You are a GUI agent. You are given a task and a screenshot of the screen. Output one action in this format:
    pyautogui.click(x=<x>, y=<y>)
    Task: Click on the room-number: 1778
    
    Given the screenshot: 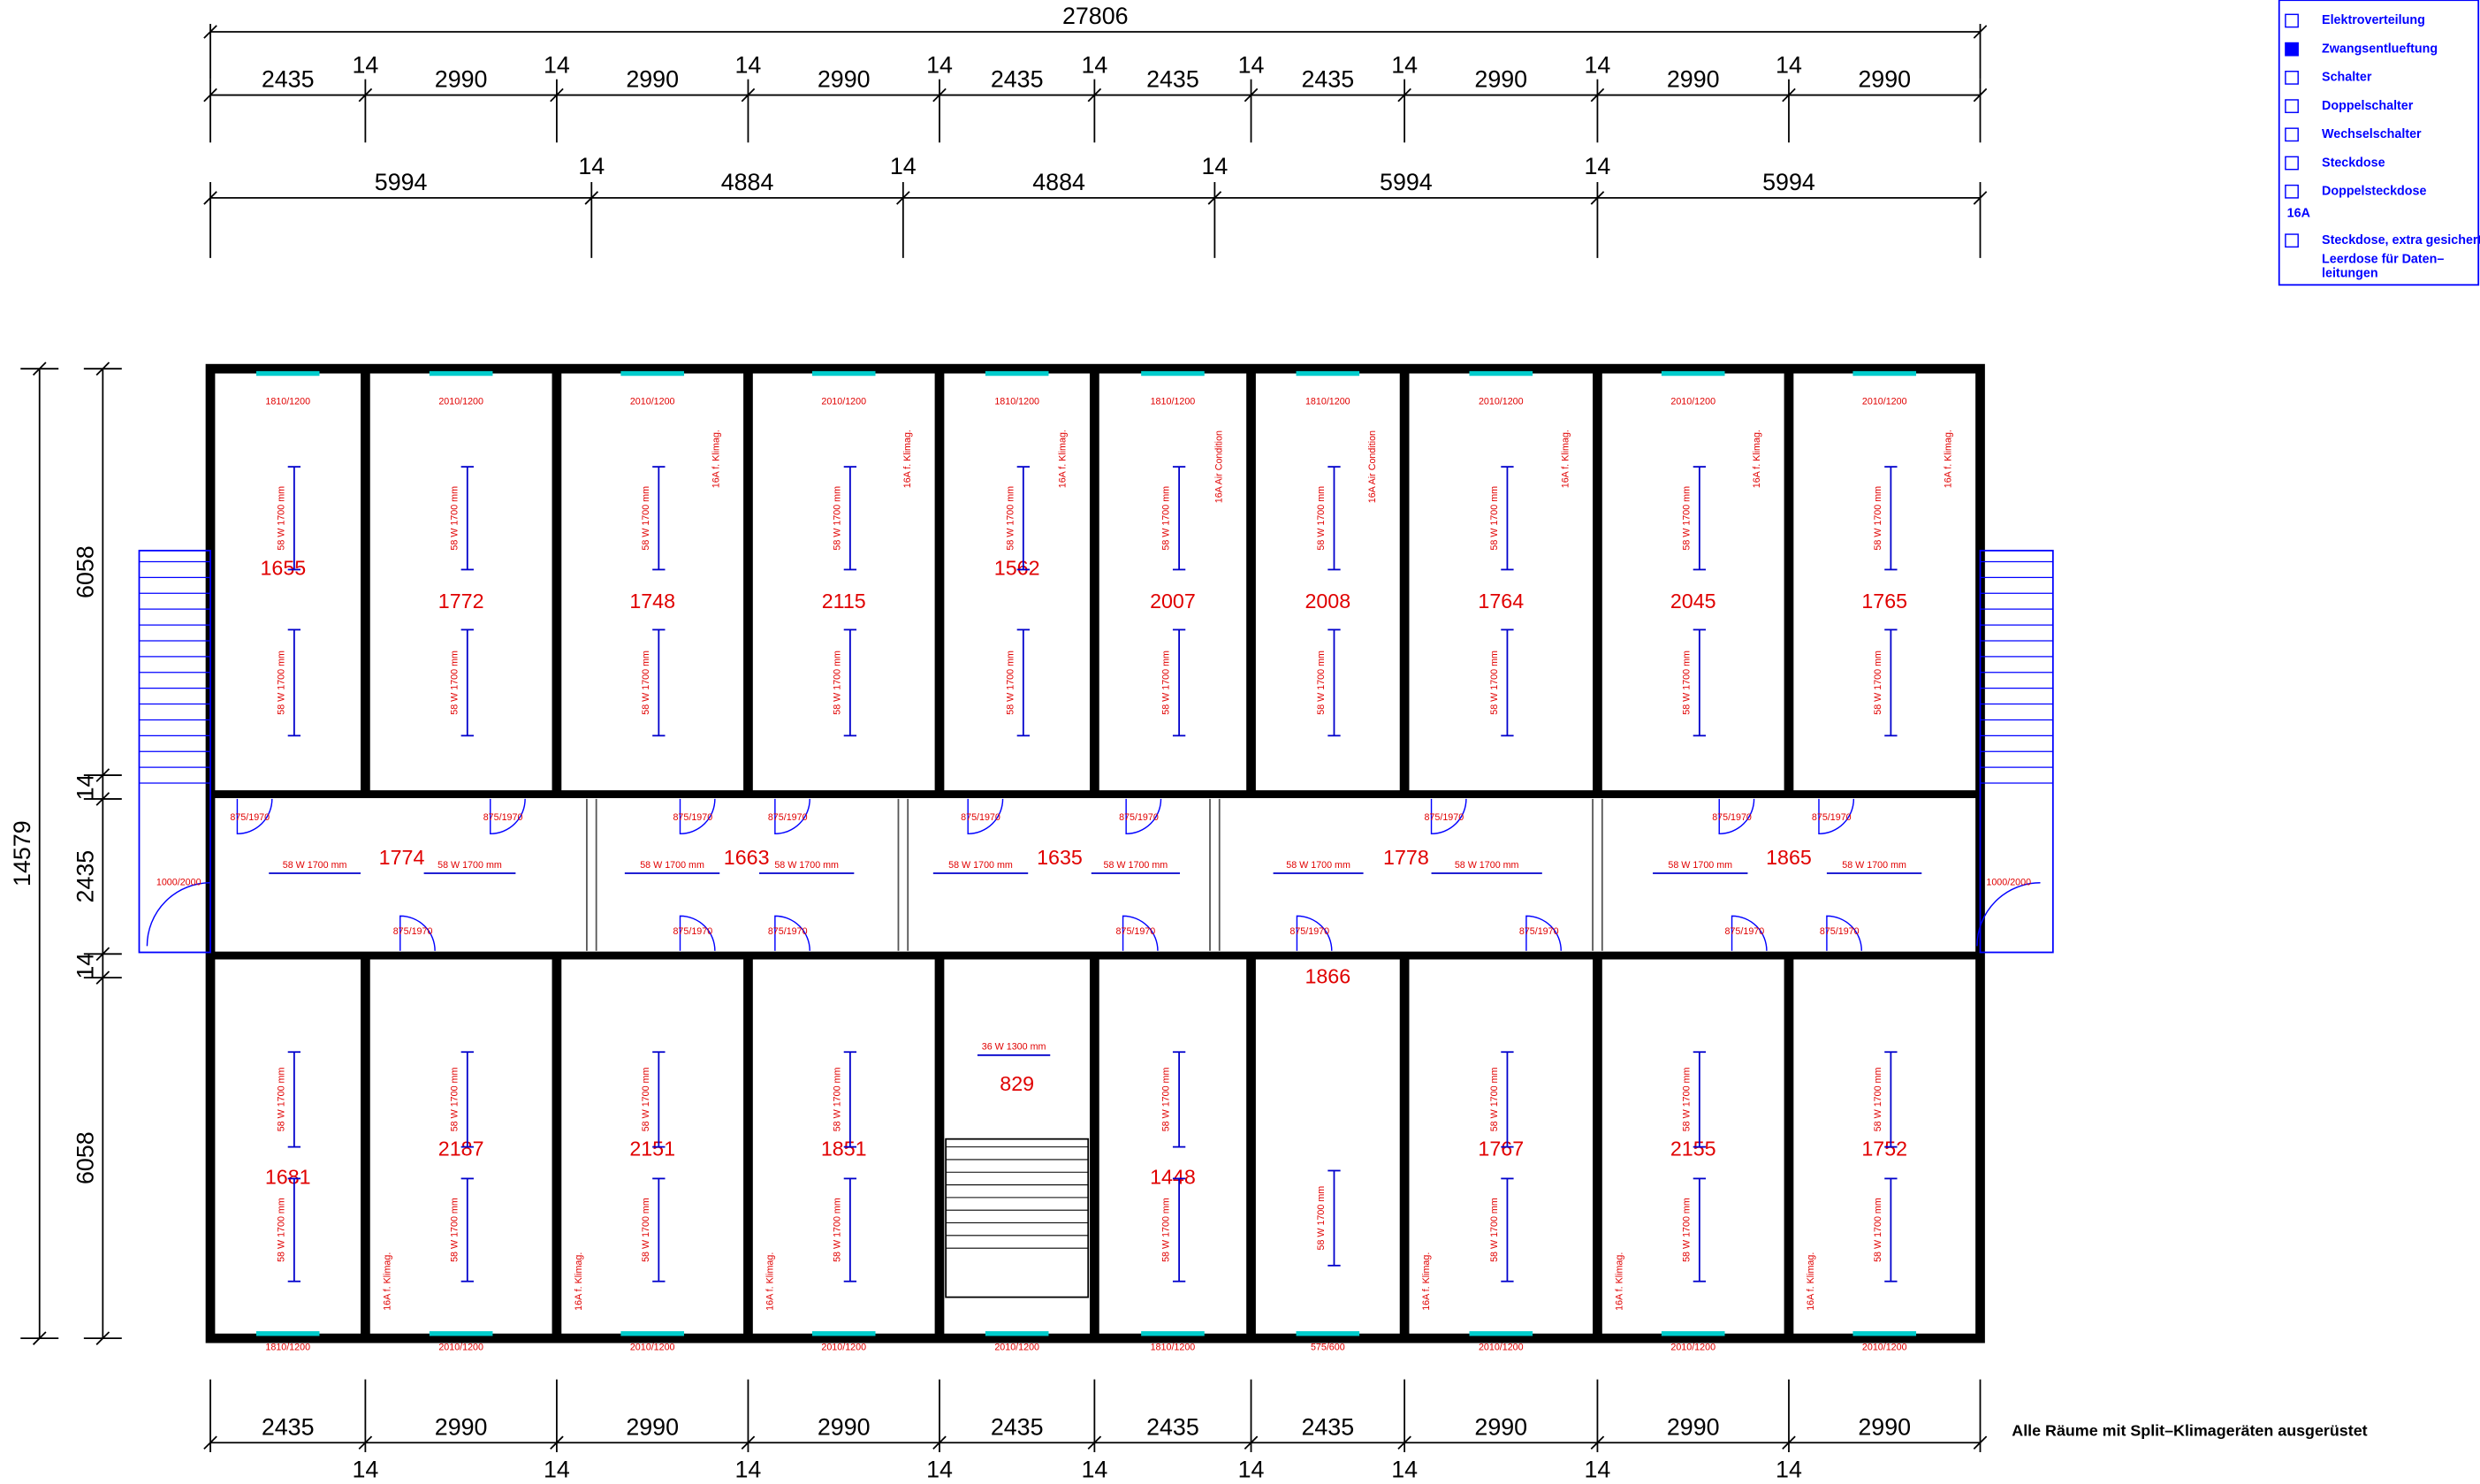 What is the action you would take?
    pyautogui.click(x=1406, y=857)
    